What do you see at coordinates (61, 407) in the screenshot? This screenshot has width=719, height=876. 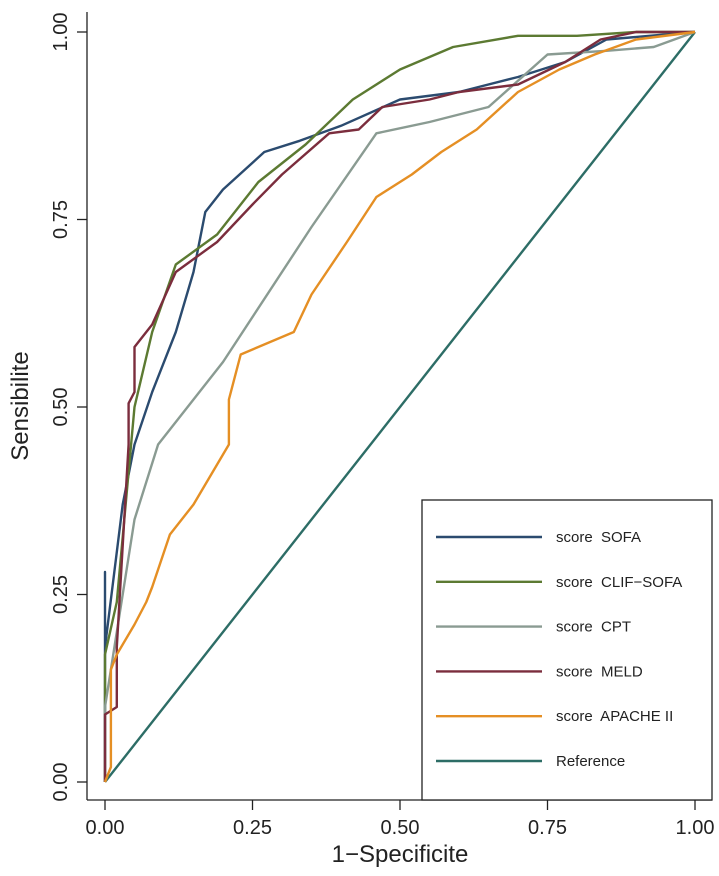 I see `y-tick-label: 0.50` at bounding box center [61, 407].